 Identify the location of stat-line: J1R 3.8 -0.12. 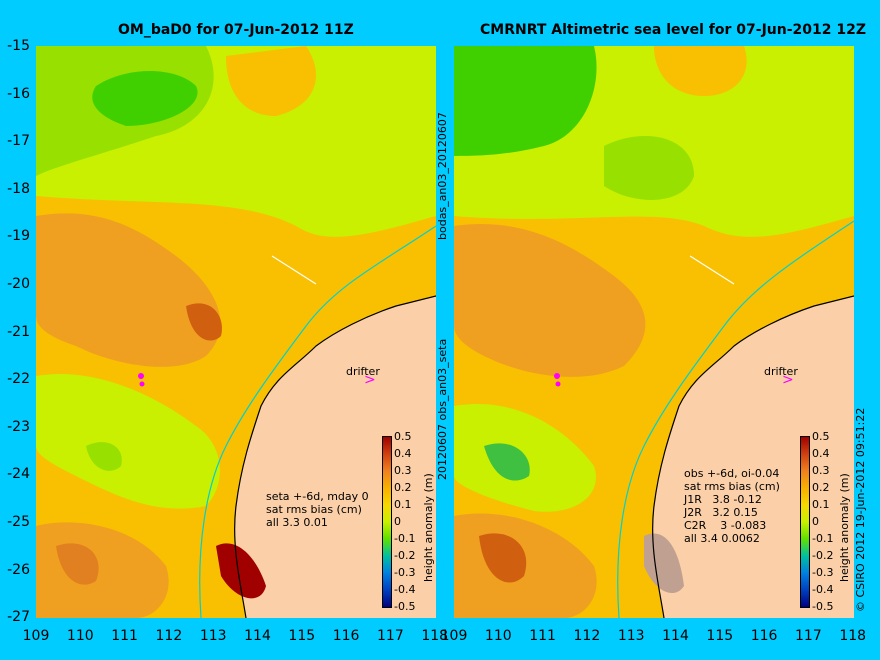
(723, 499).